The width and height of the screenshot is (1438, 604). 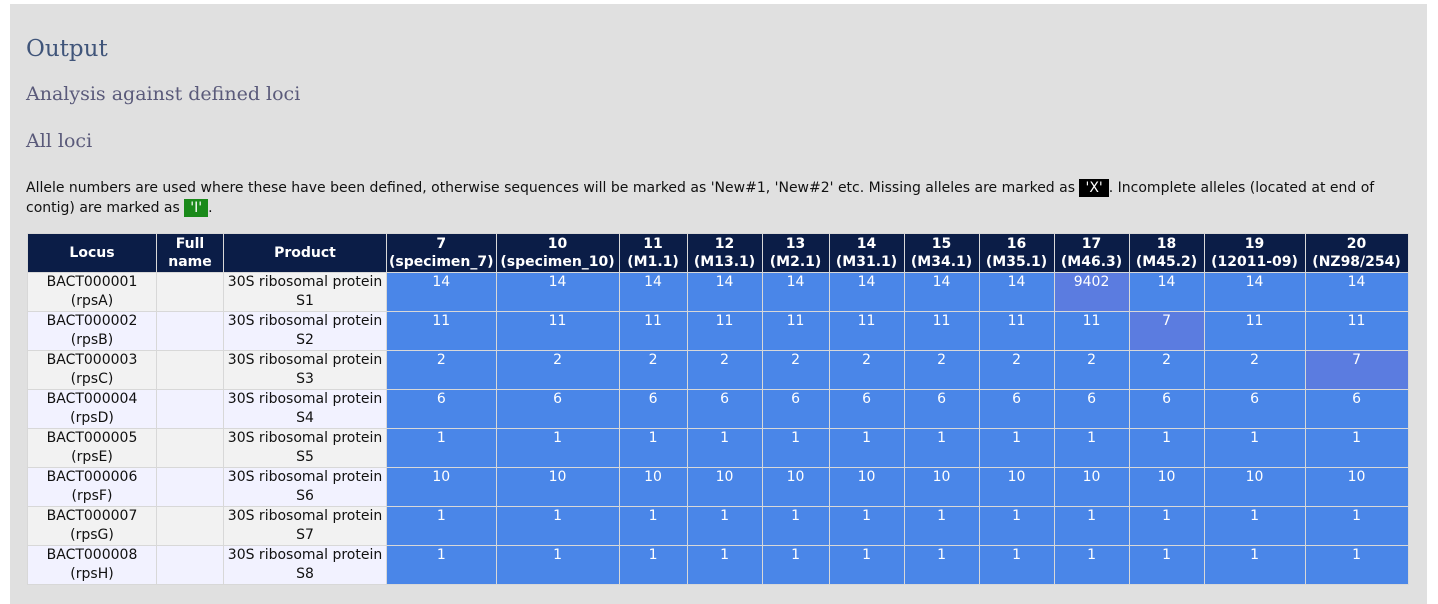 I want to click on isolate-header: 13 (M2.1), so click(x=795, y=253).